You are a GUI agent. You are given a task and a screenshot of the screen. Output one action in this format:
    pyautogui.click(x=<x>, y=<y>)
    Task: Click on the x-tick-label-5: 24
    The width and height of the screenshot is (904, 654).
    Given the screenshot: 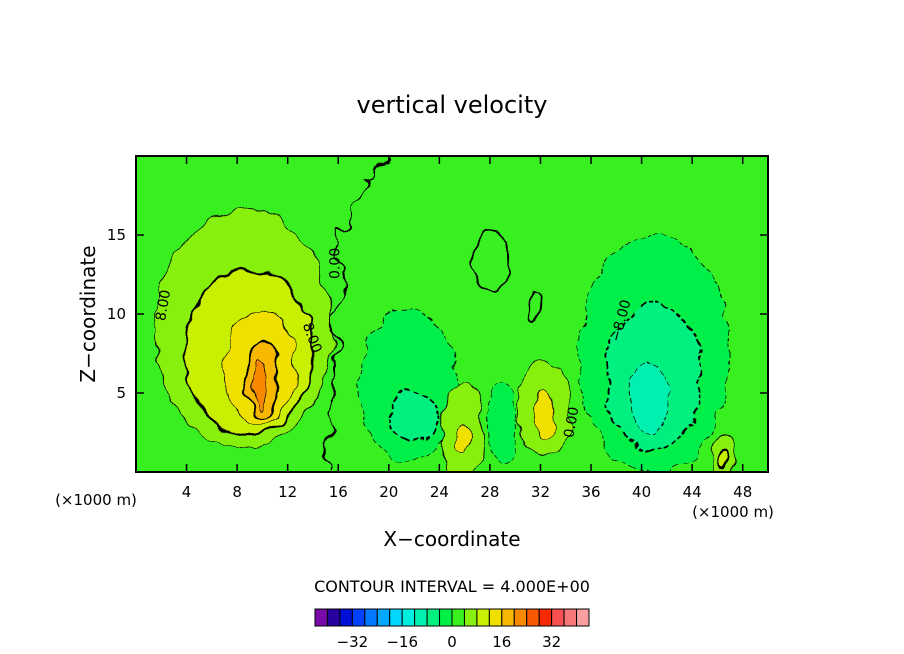 What is the action you would take?
    pyautogui.click(x=439, y=492)
    